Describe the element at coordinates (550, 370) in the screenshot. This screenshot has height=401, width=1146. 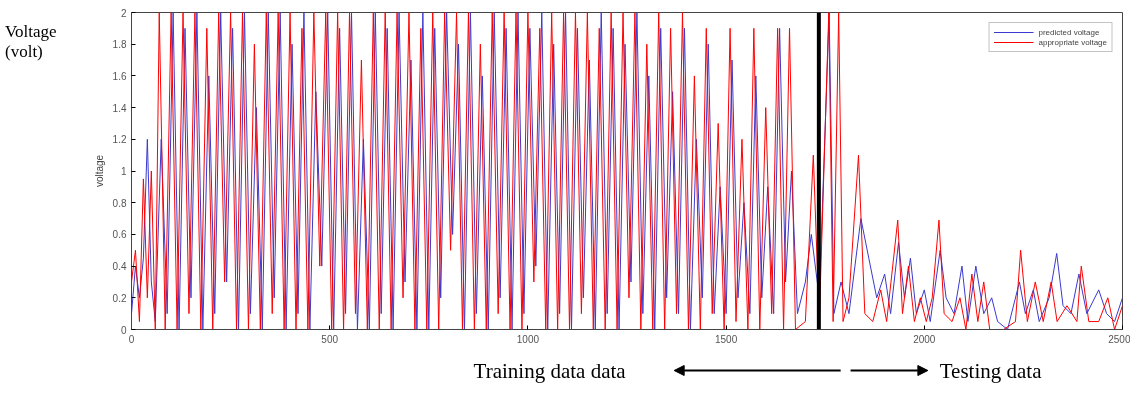
I see `text: Training data data` at that location.